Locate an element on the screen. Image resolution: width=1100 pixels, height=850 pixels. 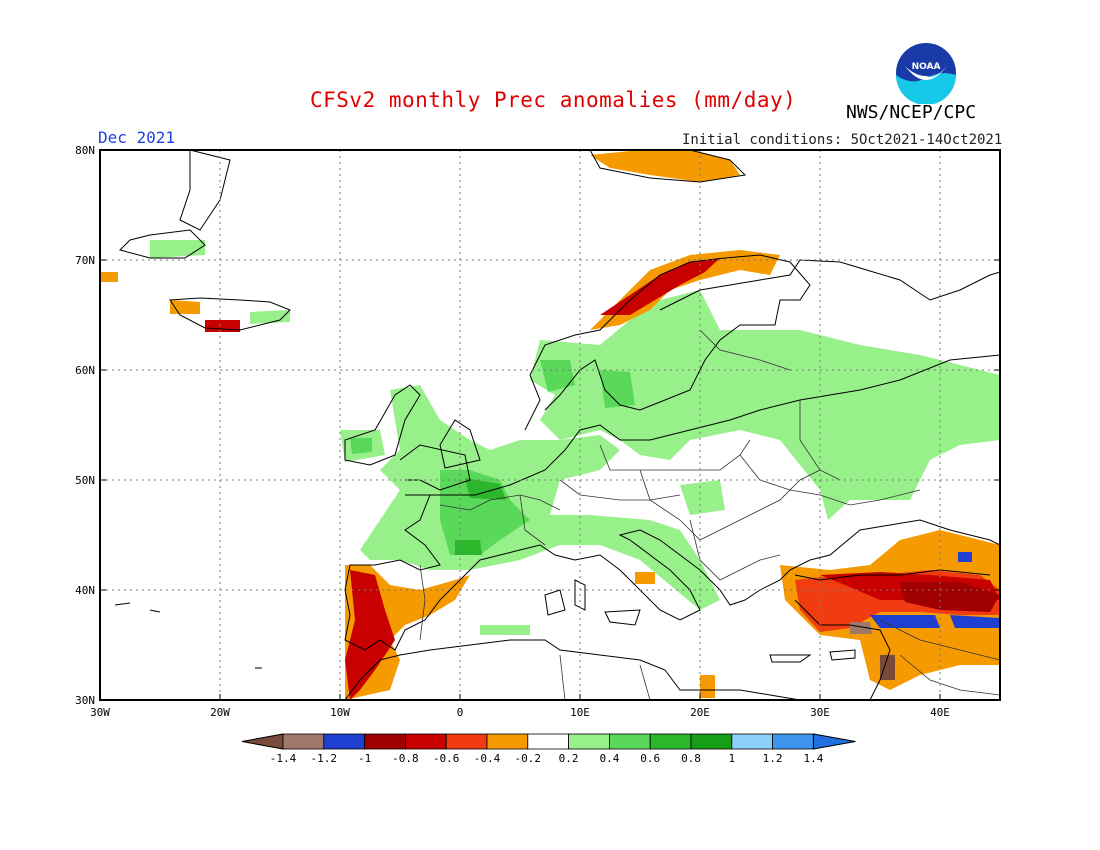
lon-label: 20W is located at coordinates (220, 712).